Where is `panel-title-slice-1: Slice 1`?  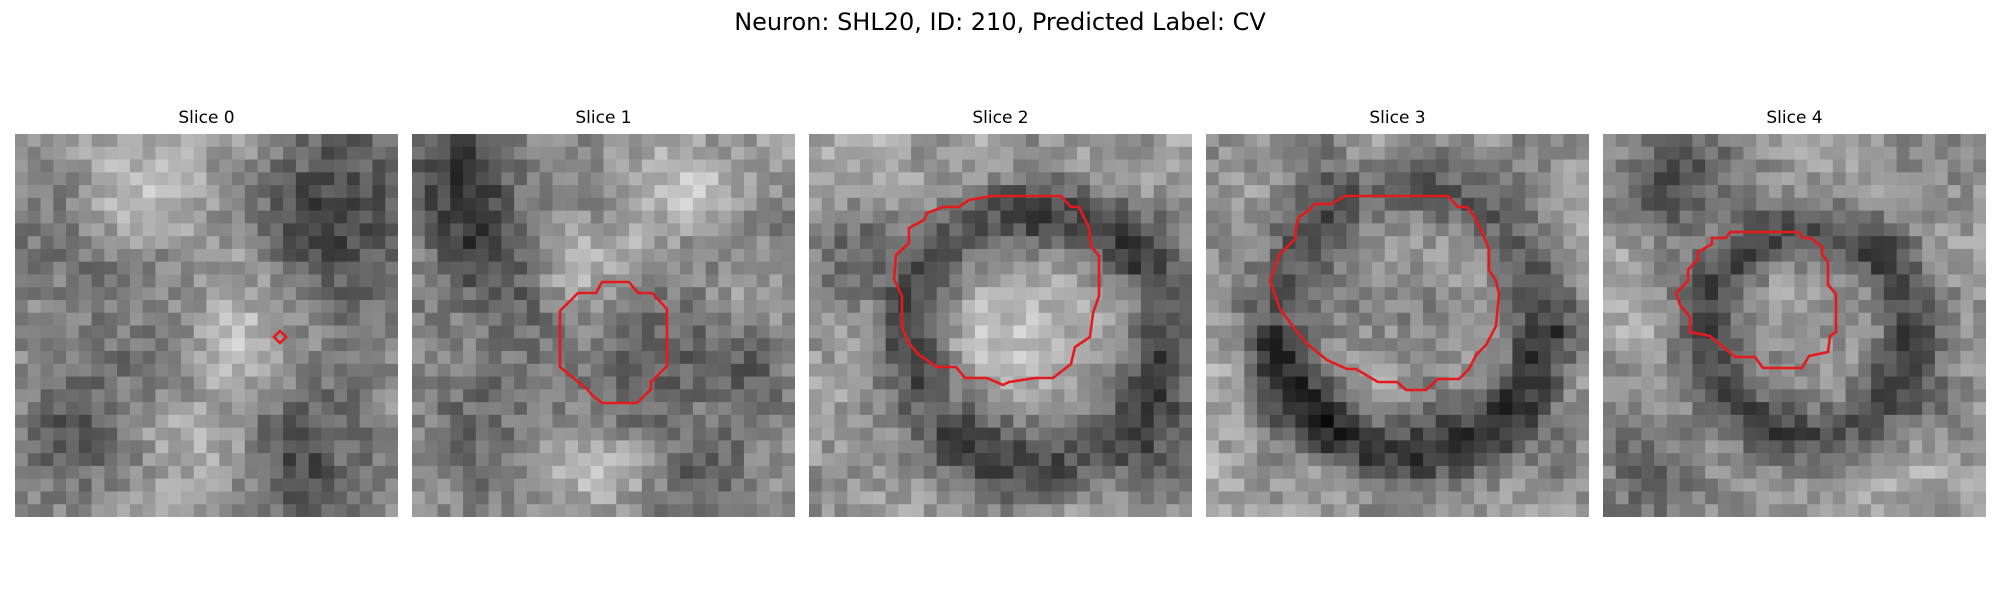 panel-title-slice-1: Slice 1 is located at coordinates (603, 118).